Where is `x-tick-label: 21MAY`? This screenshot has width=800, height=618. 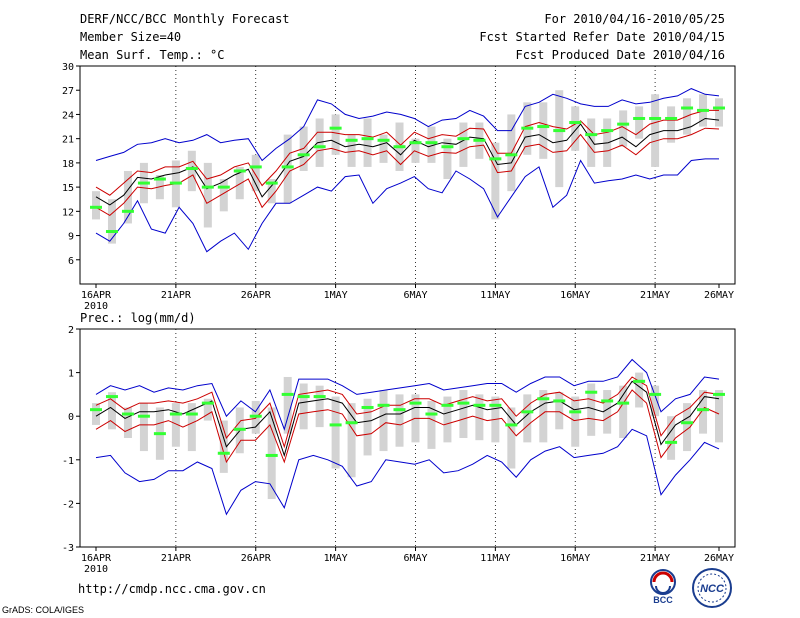 x-tick-label: 21MAY is located at coordinates (655, 558).